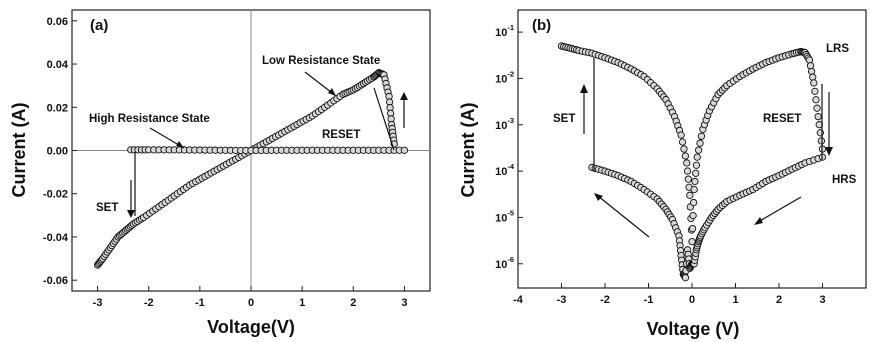 The width and height of the screenshot is (871, 342). What do you see at coordinates (605, 300) in the screenshot?
I see `panel-b-x-tick-label: -2` at bounding box center [605, 300].